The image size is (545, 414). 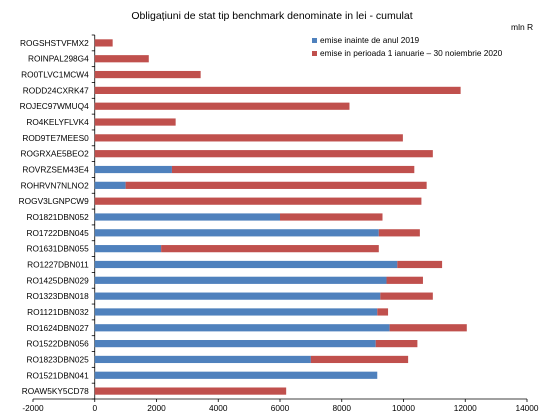 What do you see at coordinates (58, 59) in the screenshot?
I see `category-label: ROINPAL298G4` at bounding box center [58, 59].